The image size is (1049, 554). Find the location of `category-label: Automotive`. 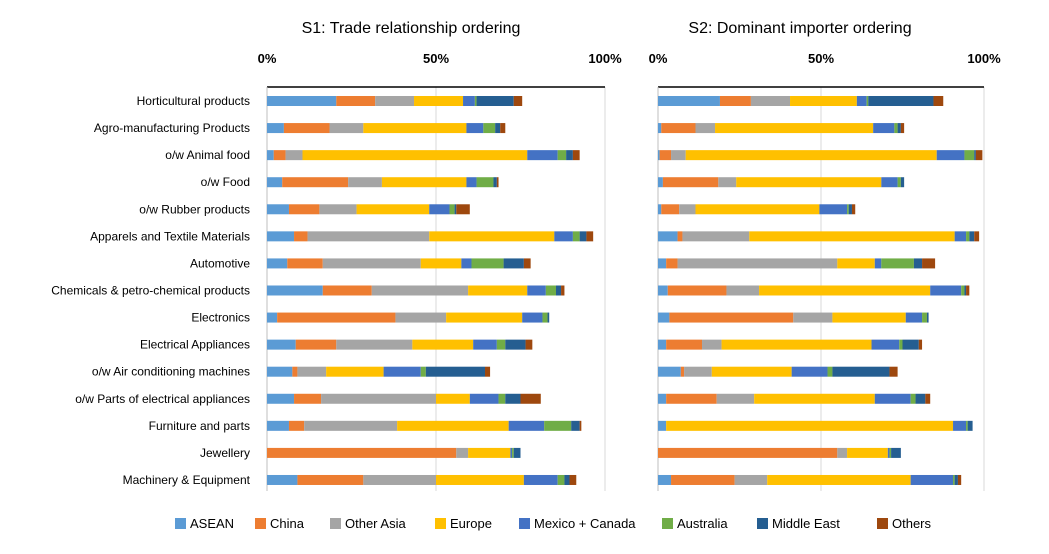

category-label: Automotive is located at coordinates (220, 263).